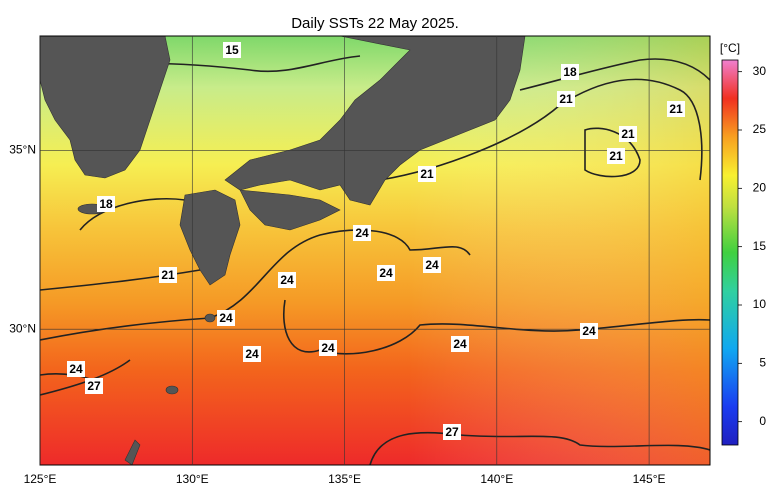 The image size is (770, 496). I want to click on lat-tick-label: 35°N, so click(22, 150).